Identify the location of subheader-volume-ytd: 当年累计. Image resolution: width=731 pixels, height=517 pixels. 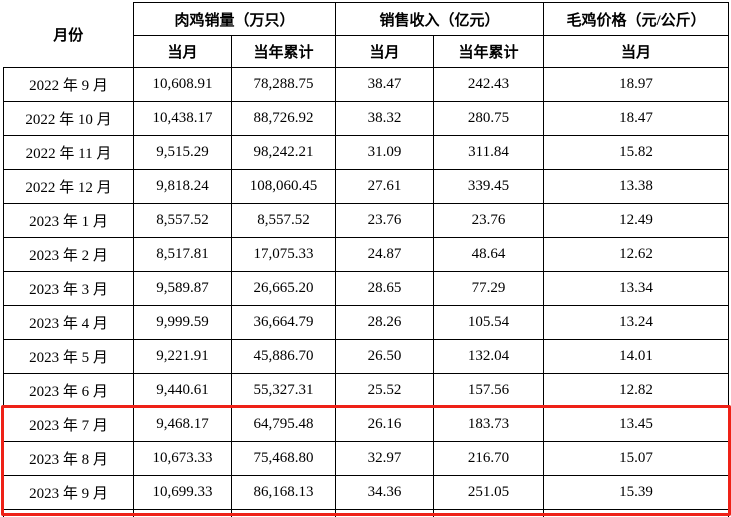
(283, 51).